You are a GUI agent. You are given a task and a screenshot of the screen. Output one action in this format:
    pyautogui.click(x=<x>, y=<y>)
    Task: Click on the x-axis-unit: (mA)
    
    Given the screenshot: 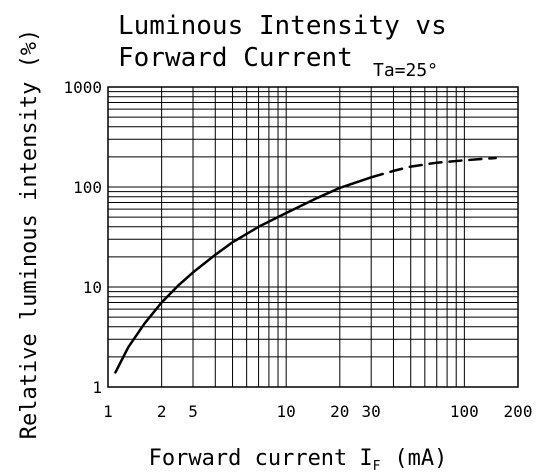 What is the action you would take?
    pyautogui.click(x=420, y=458)
    